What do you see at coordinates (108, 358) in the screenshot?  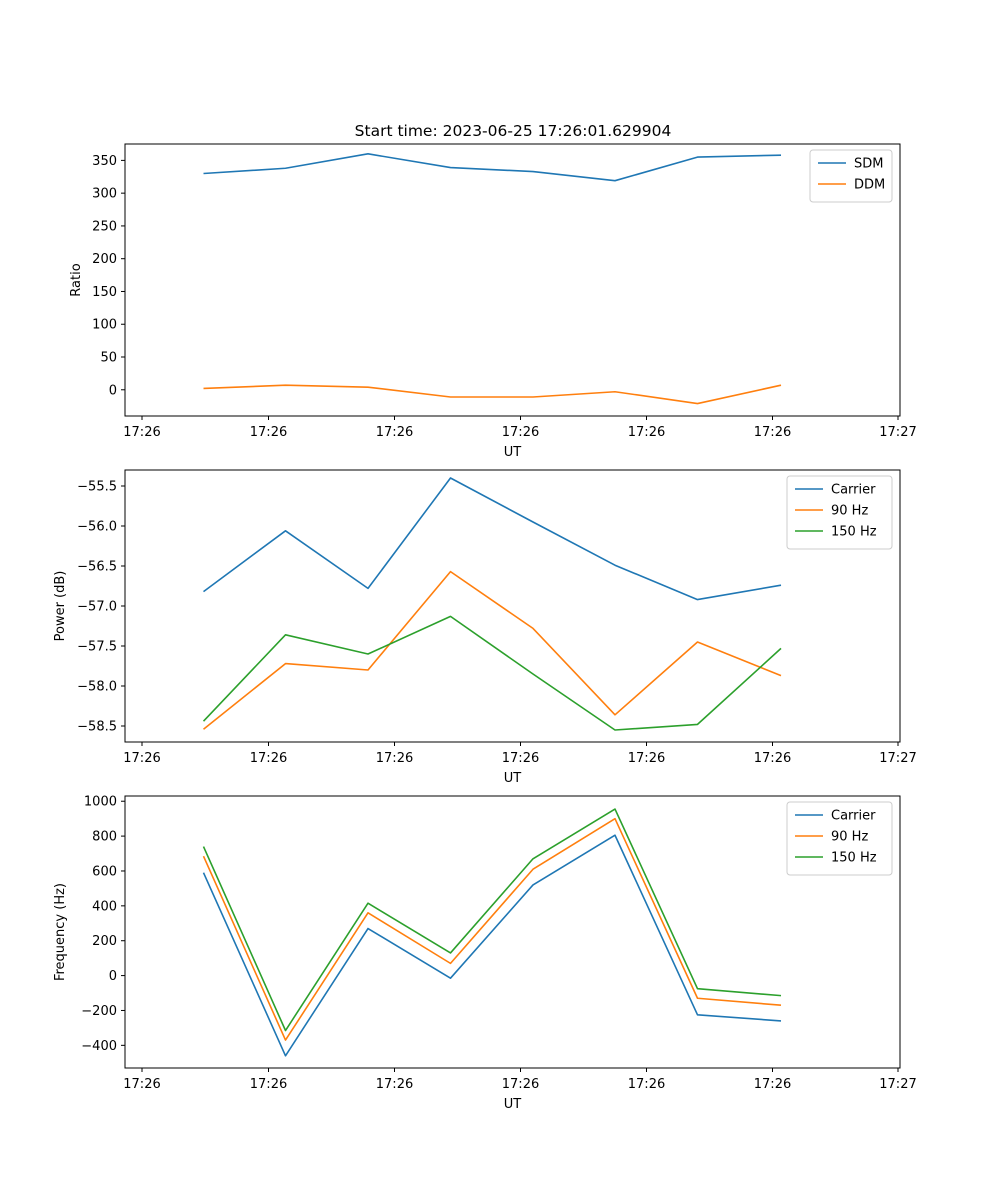 I see `y-tick-label: 50` at bounding box center [108, 358].